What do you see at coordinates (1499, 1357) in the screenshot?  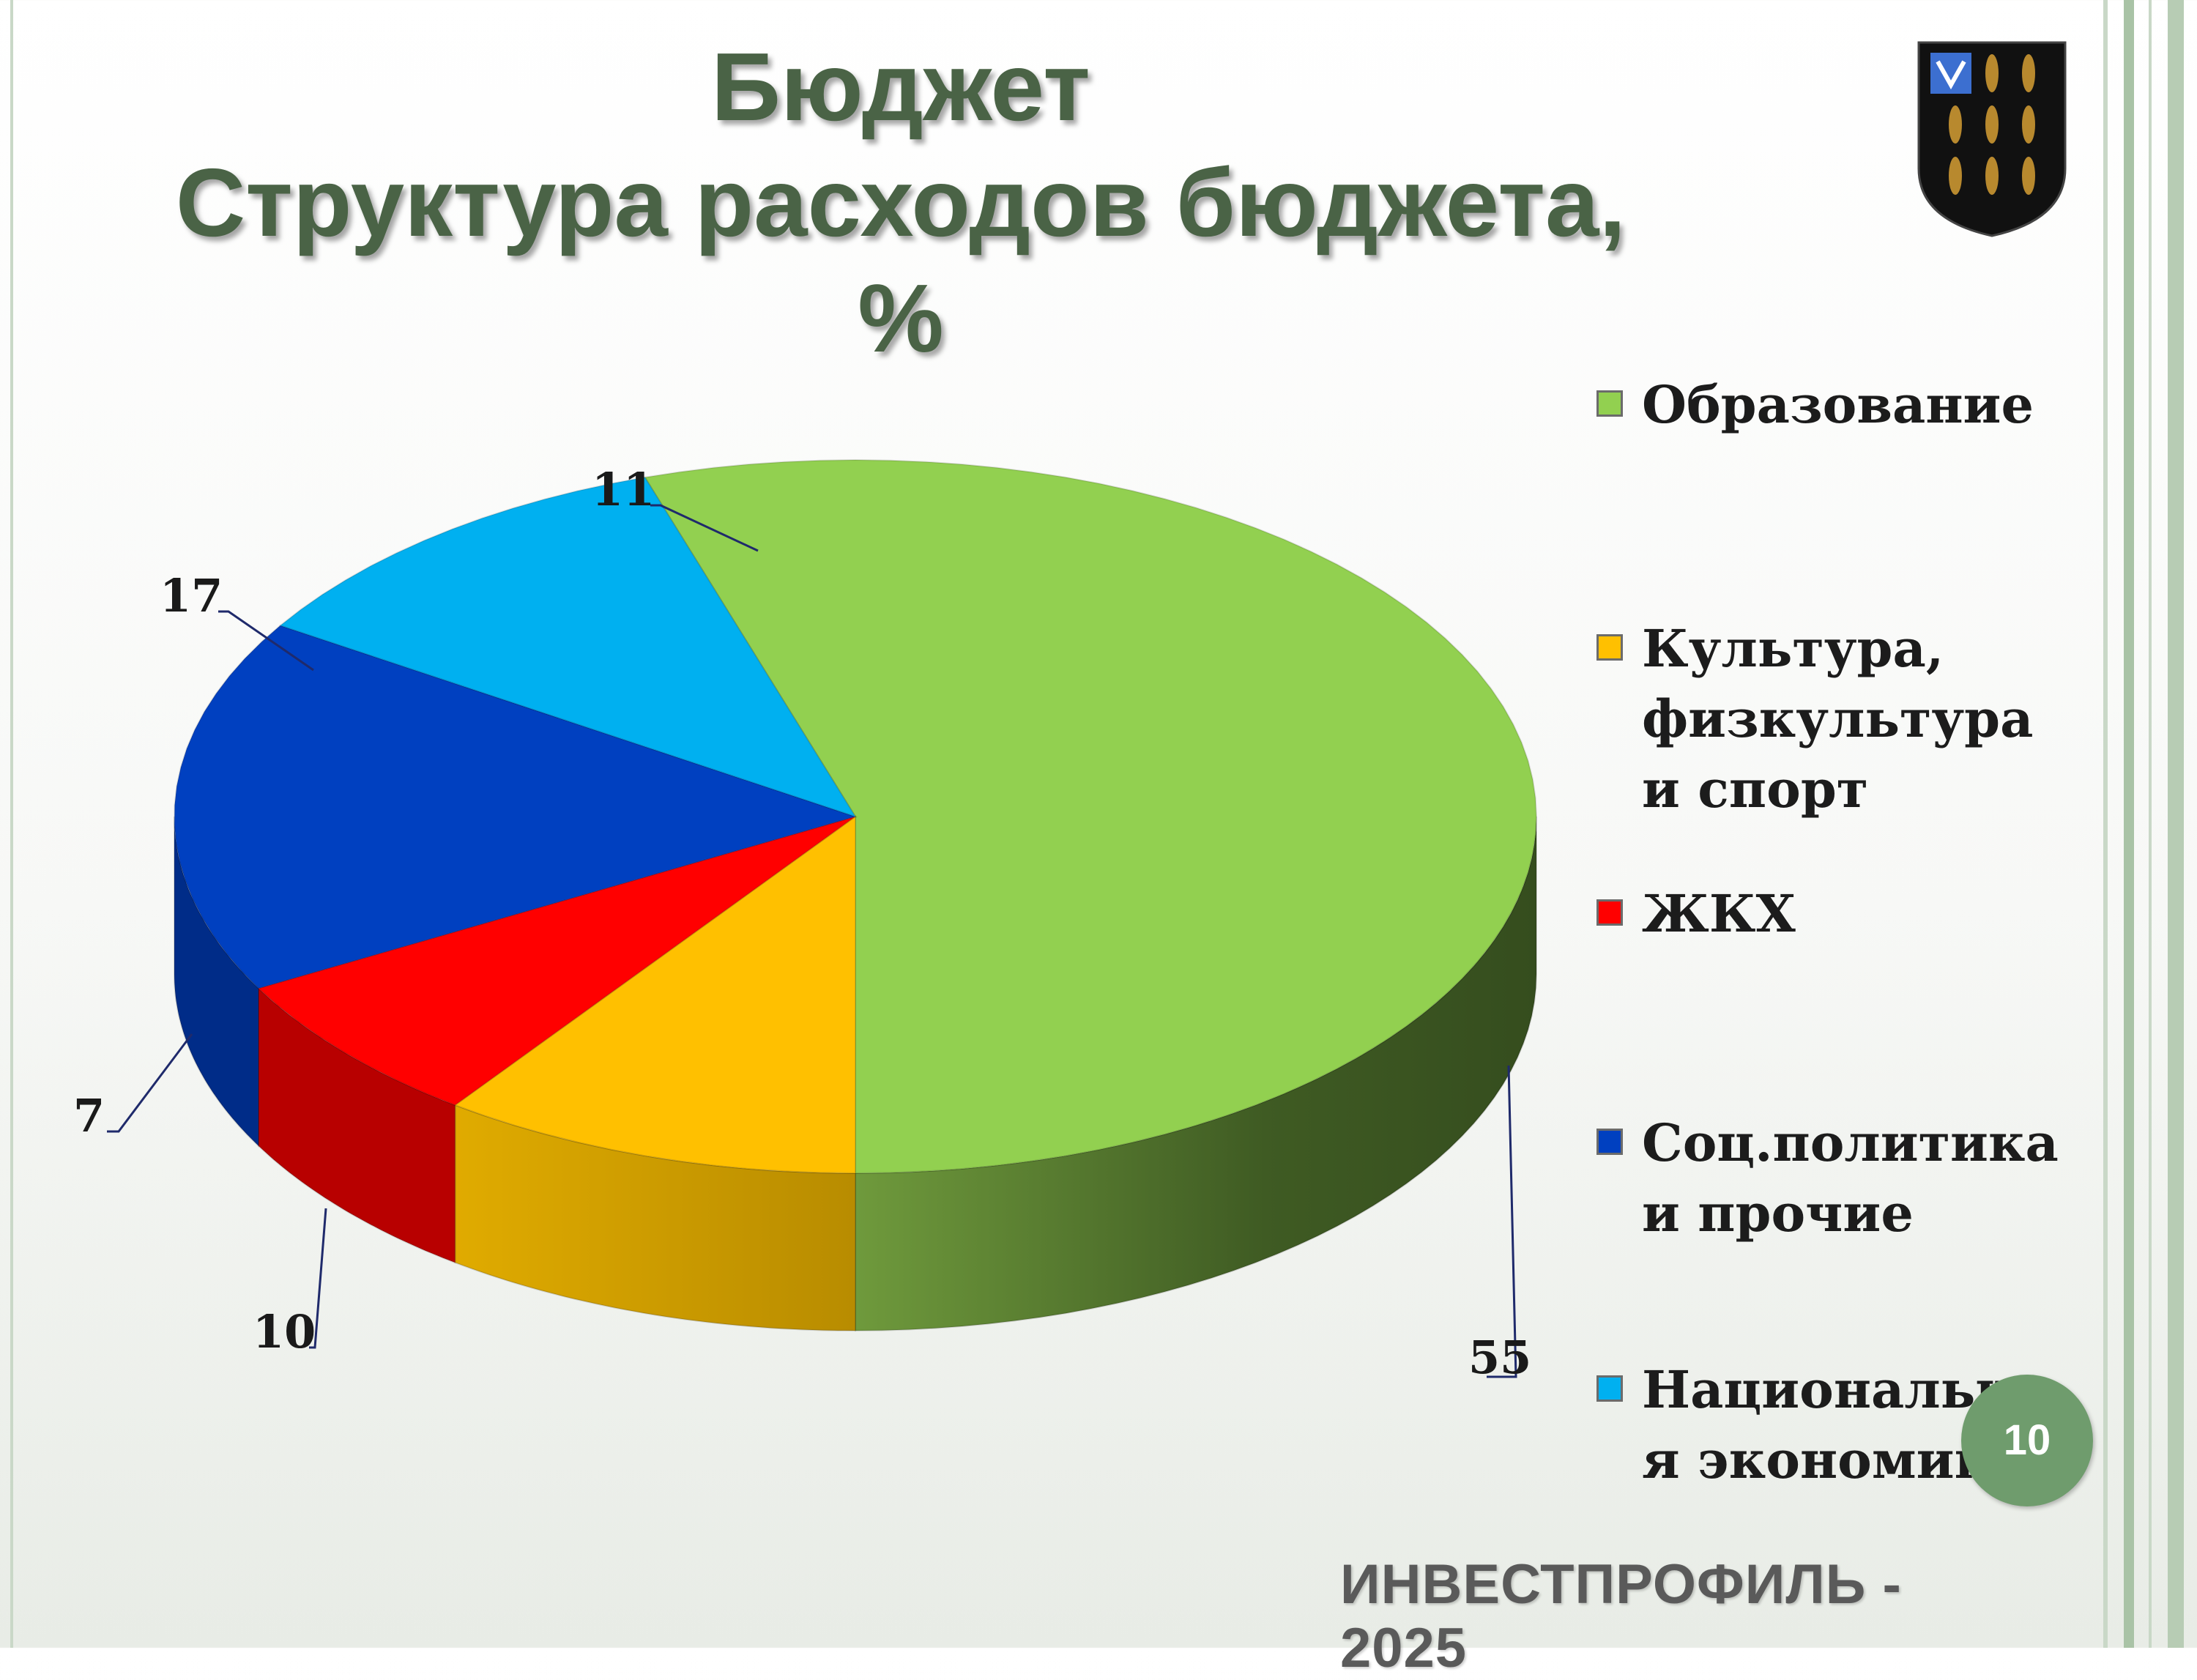 I see `data-label-55: 55` at bounding box center [1499, 1357].